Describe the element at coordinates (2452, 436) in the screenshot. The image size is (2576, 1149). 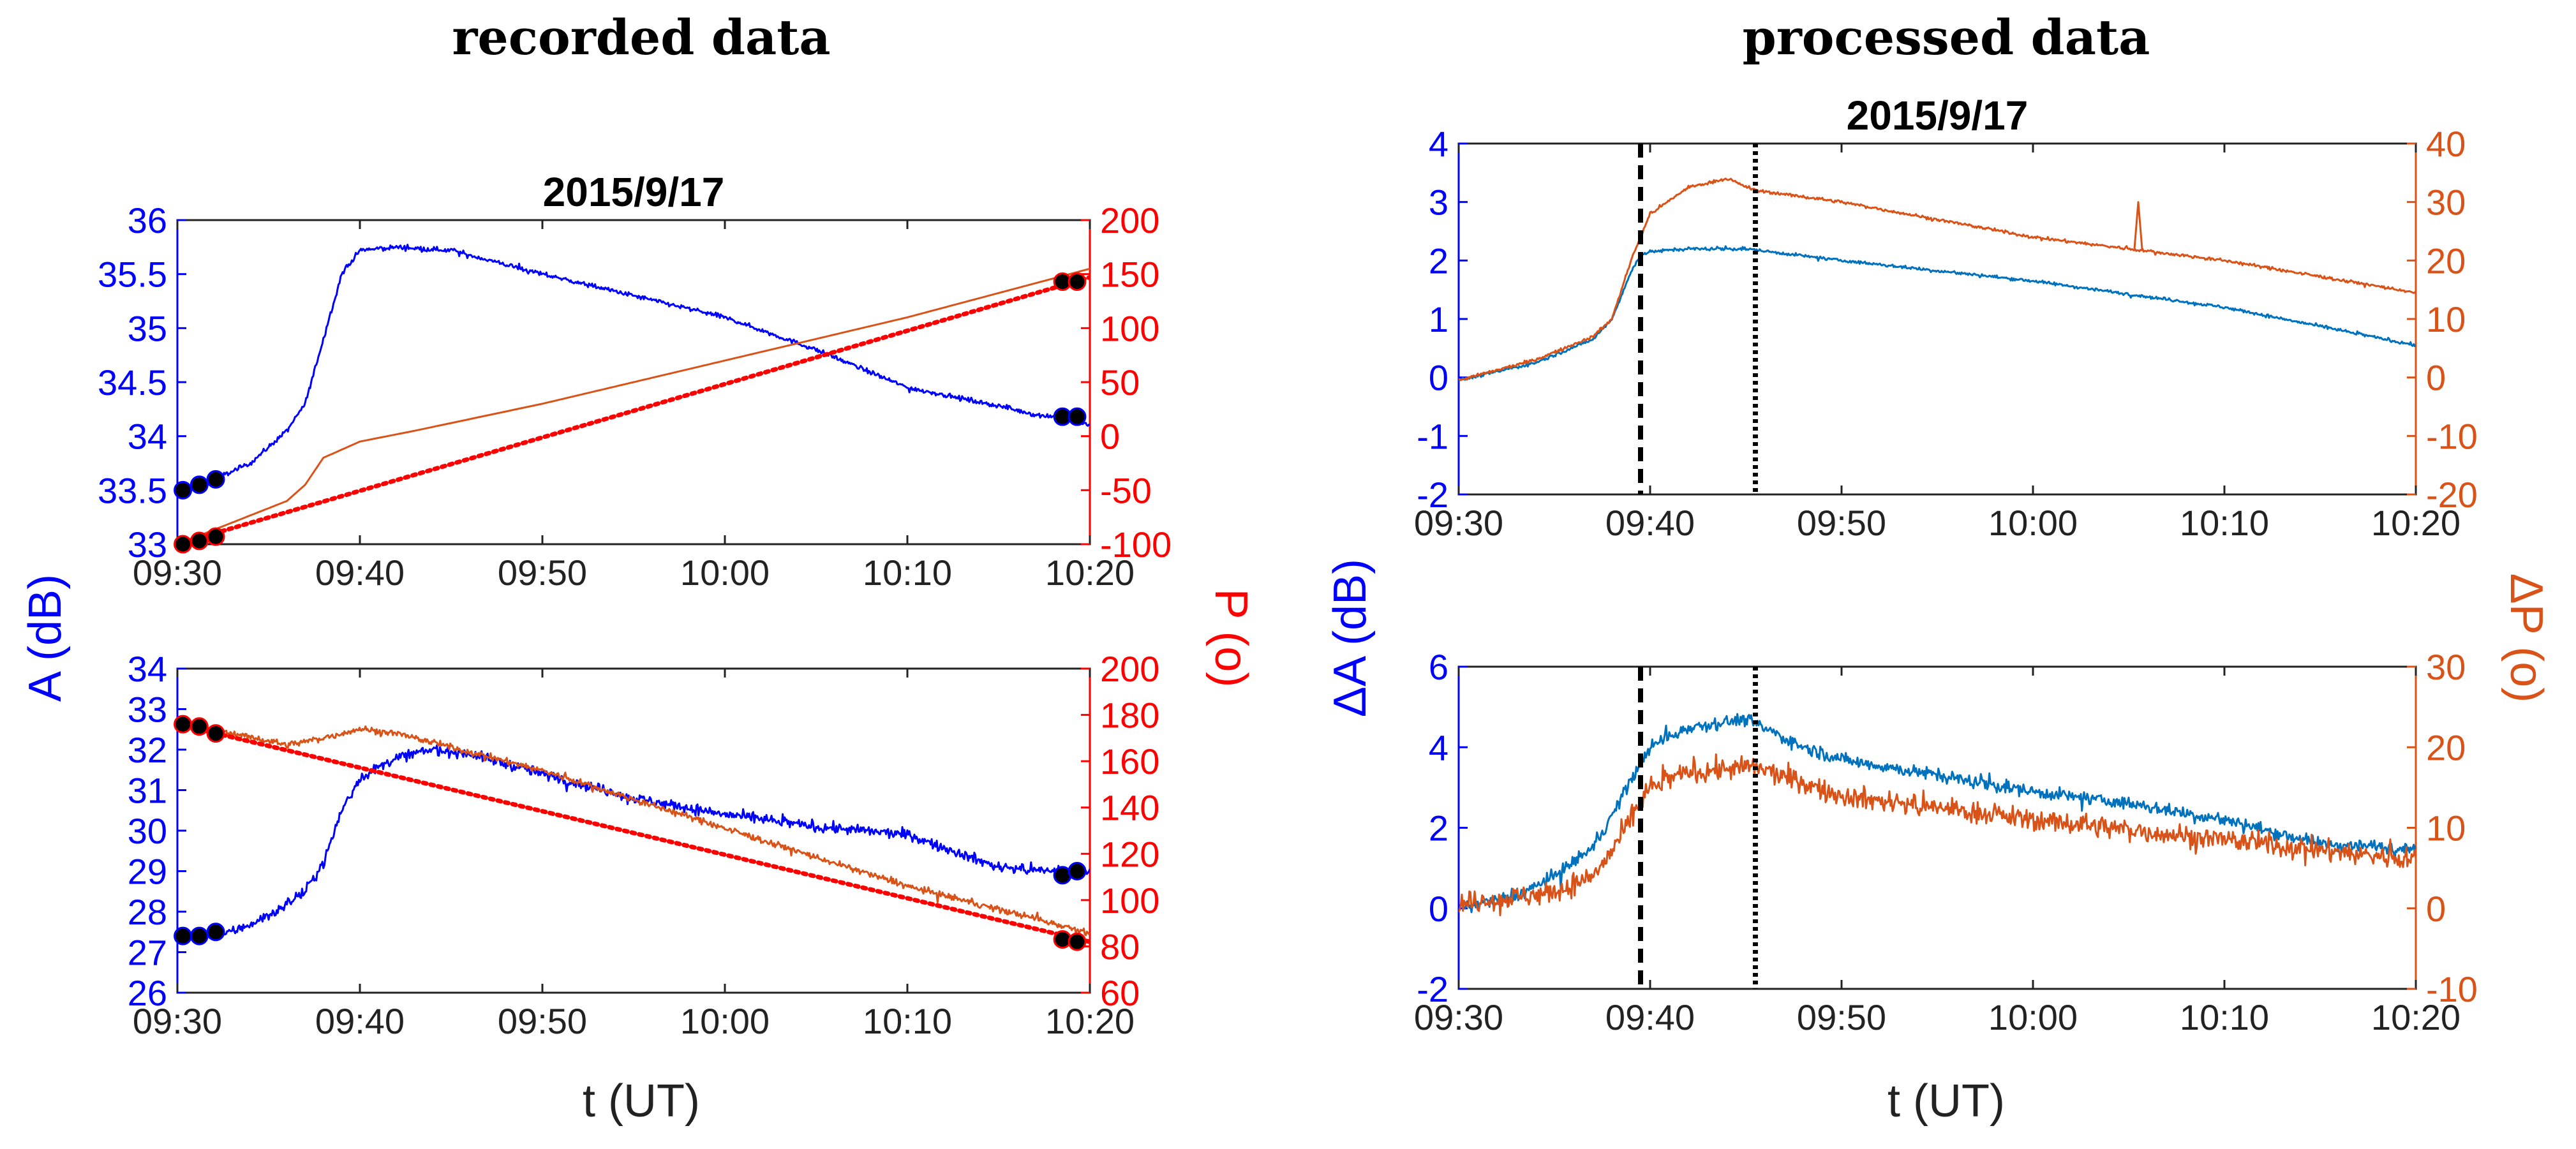
I see `processed_top-ytick-right-label: -10` at that location.